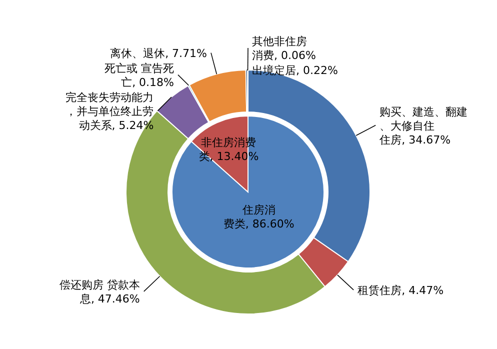  What do you see at coordinates (424, 125) in the screenshot?
I see `slice-label: 购买、建造、翻建、大修自住住房, 34.67%` at bounding box center [424, 125].